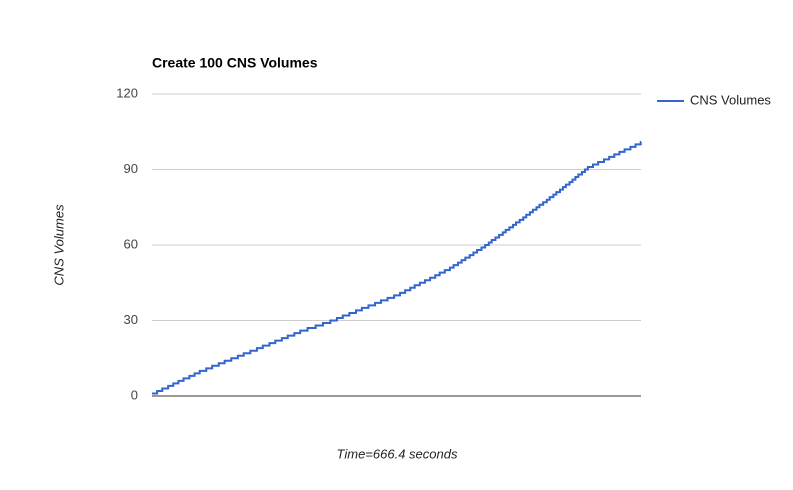 This screenshot has width=793, height=490. Describe the element at coordinates (134, 394) in the screenshot. I see `y-tick-label: 0` at that location.